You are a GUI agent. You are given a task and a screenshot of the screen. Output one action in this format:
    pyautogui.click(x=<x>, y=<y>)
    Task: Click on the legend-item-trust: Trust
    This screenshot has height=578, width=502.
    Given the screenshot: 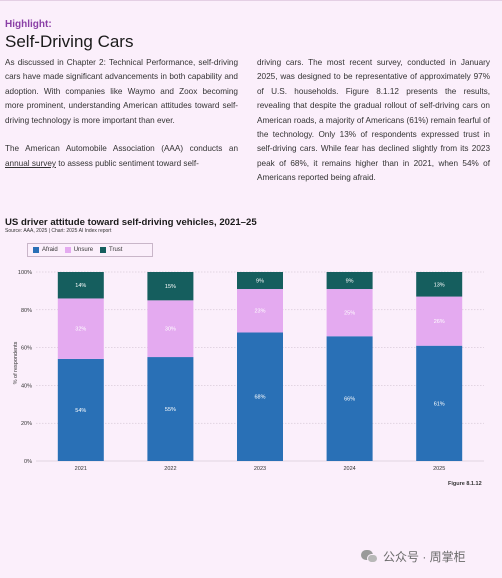 What is the action you would take?
    pyautogui.click(x=111, y=250)
    